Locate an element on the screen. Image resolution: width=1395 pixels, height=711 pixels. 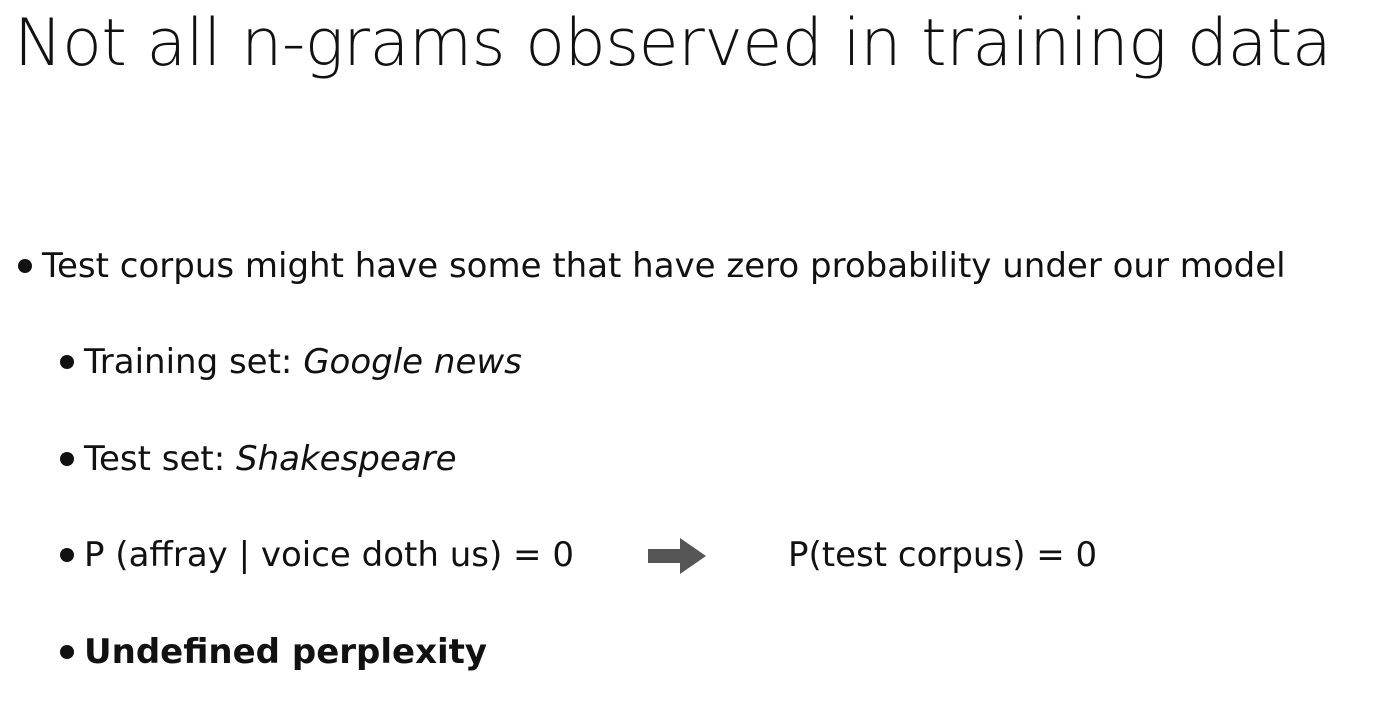
test-set-value: Shakespeare is located at coordinates (346, 459).